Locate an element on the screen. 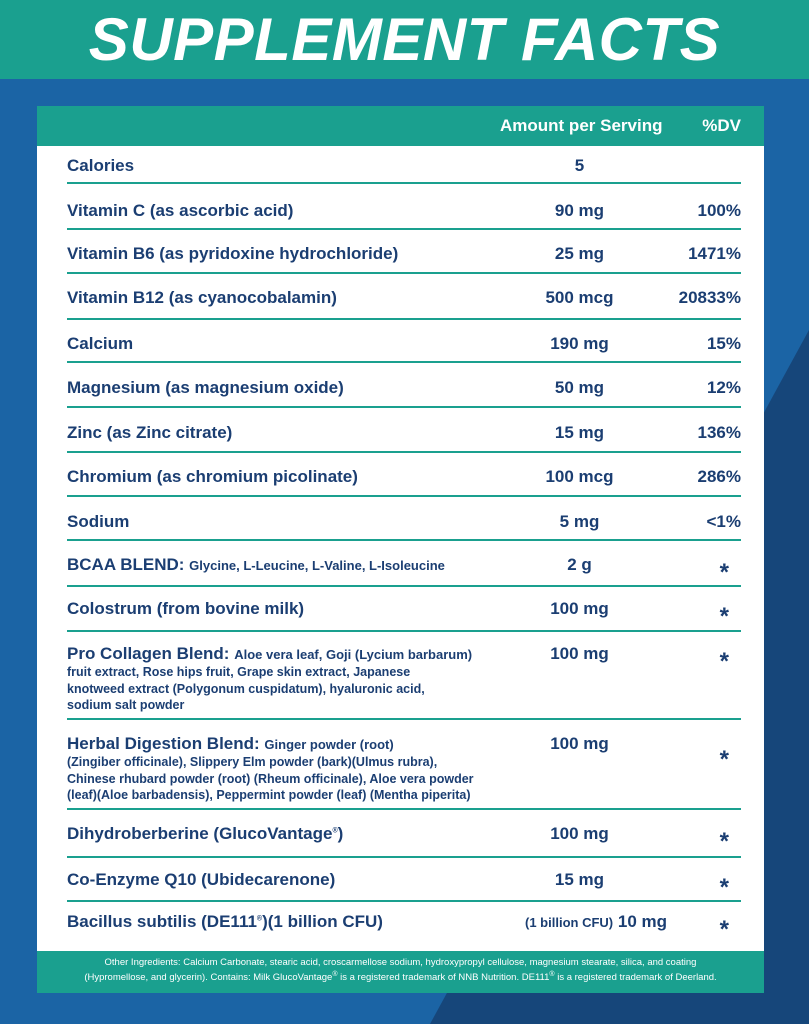  nutrient-name: Co-Enzyme Q10 (Ubidecarenone) is located at coordinates (201, 879).